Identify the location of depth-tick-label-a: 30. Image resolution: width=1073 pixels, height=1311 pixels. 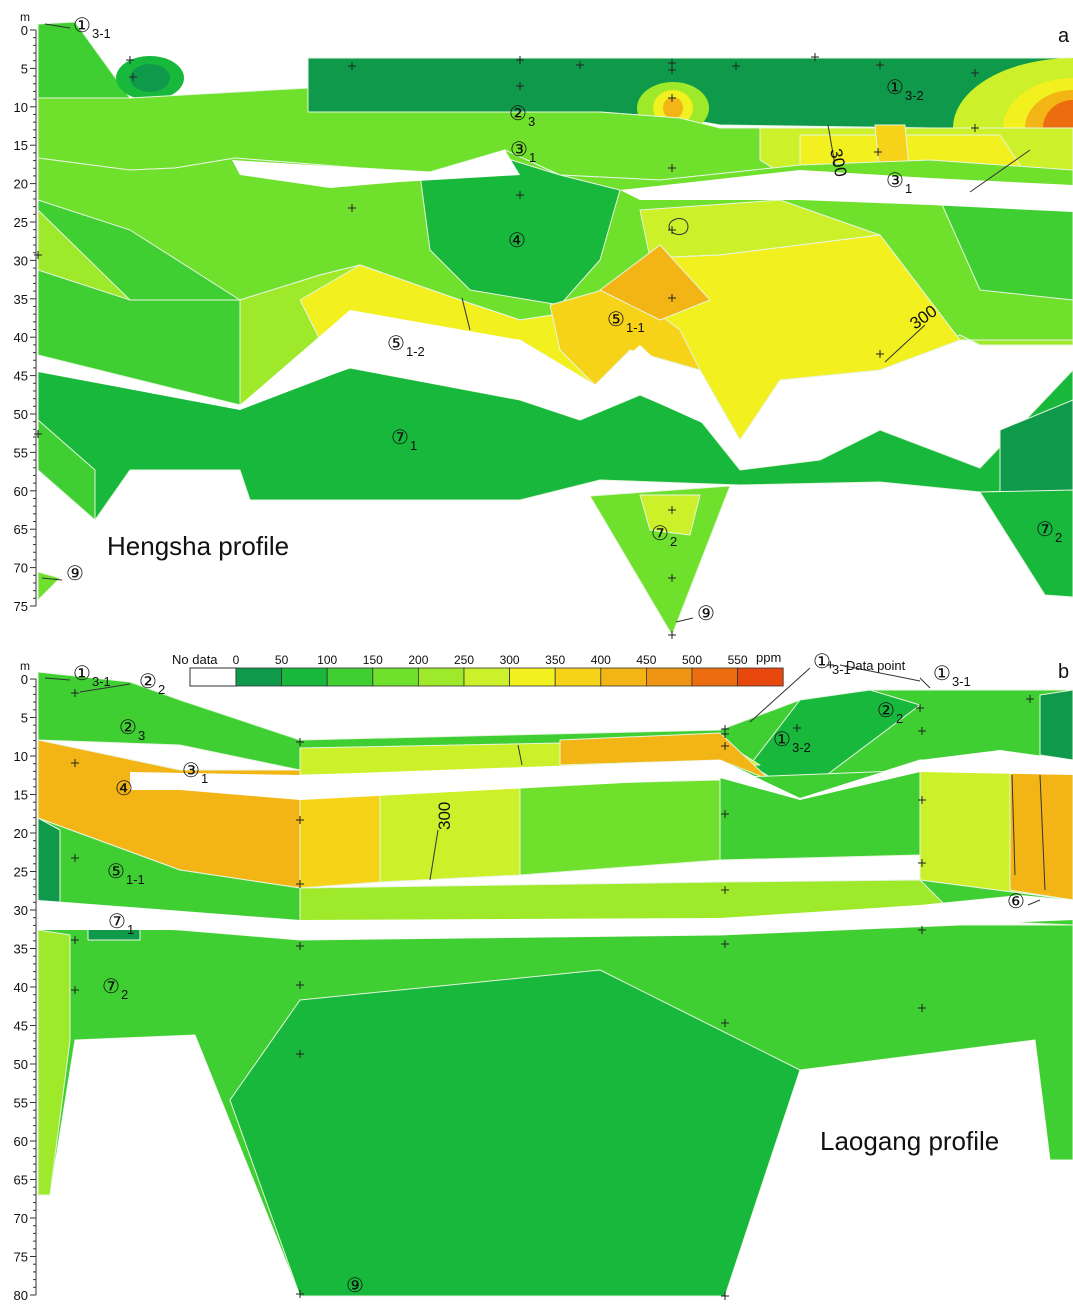
(21, 260).